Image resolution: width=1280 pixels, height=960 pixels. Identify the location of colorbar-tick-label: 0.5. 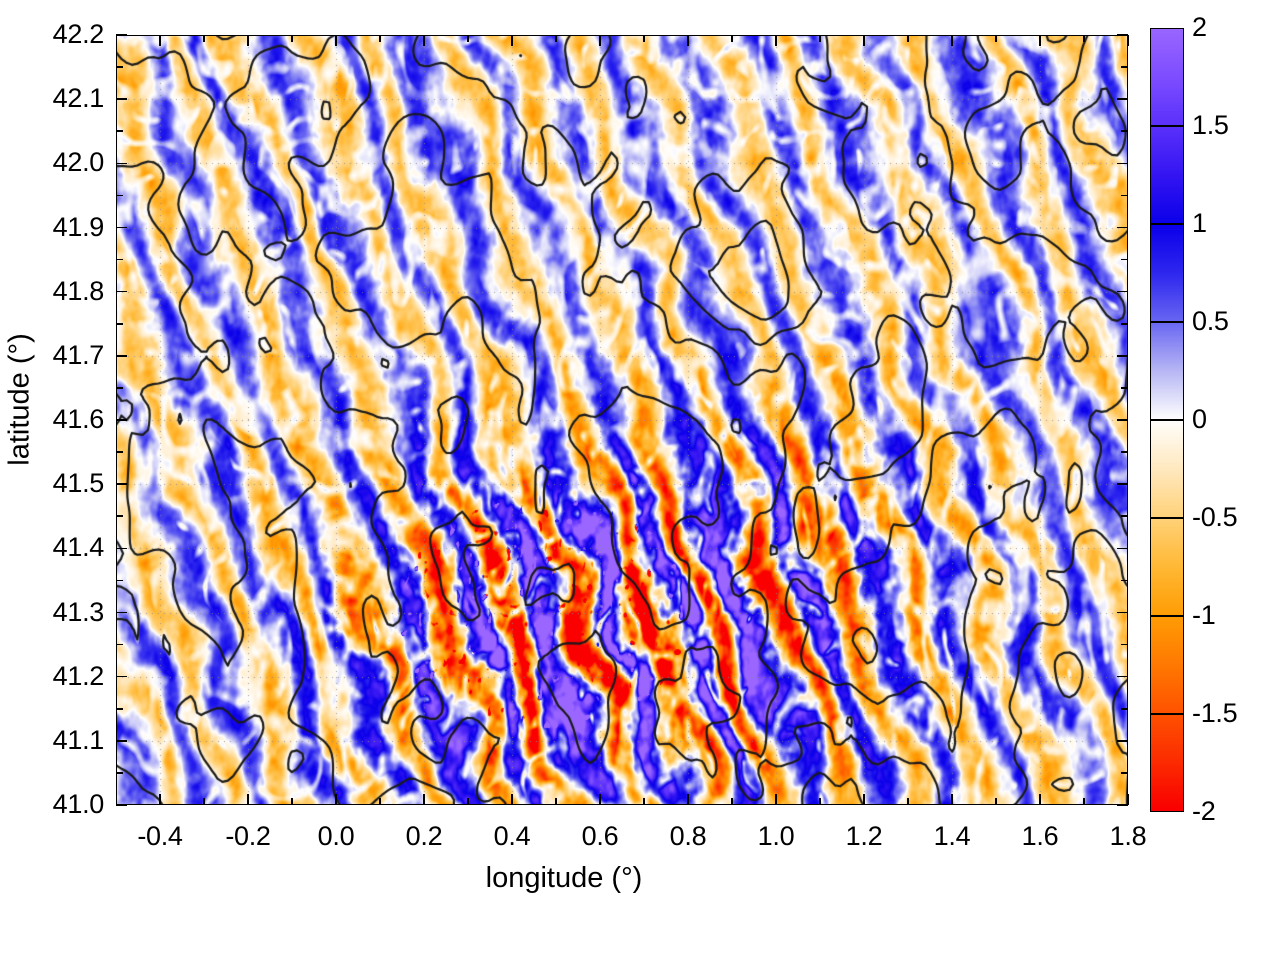
(1210, 321).